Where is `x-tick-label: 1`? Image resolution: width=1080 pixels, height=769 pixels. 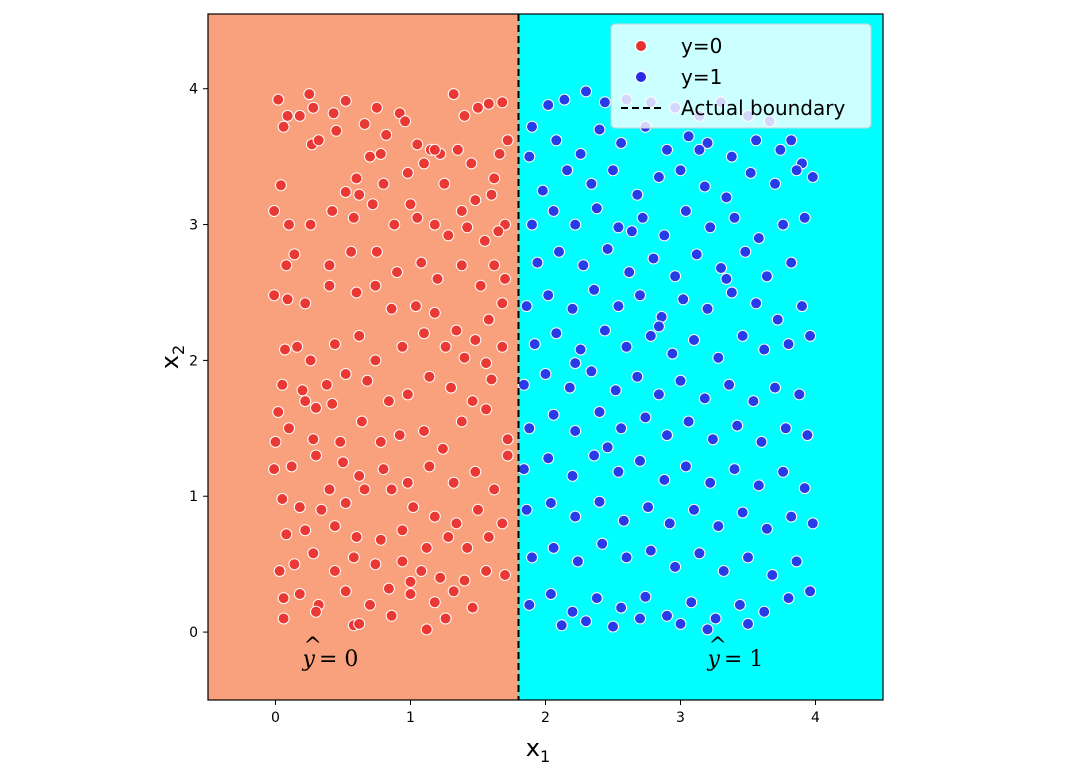 x-tick-label: 1 is located at coordinates (410, 718).